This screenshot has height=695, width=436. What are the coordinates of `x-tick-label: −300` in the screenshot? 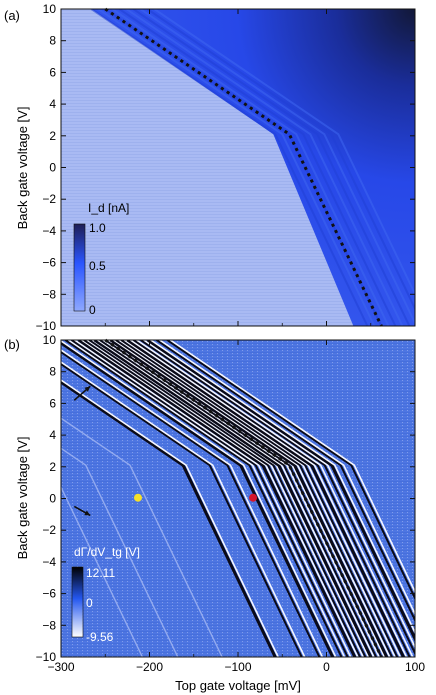 It's located at (60, 667).